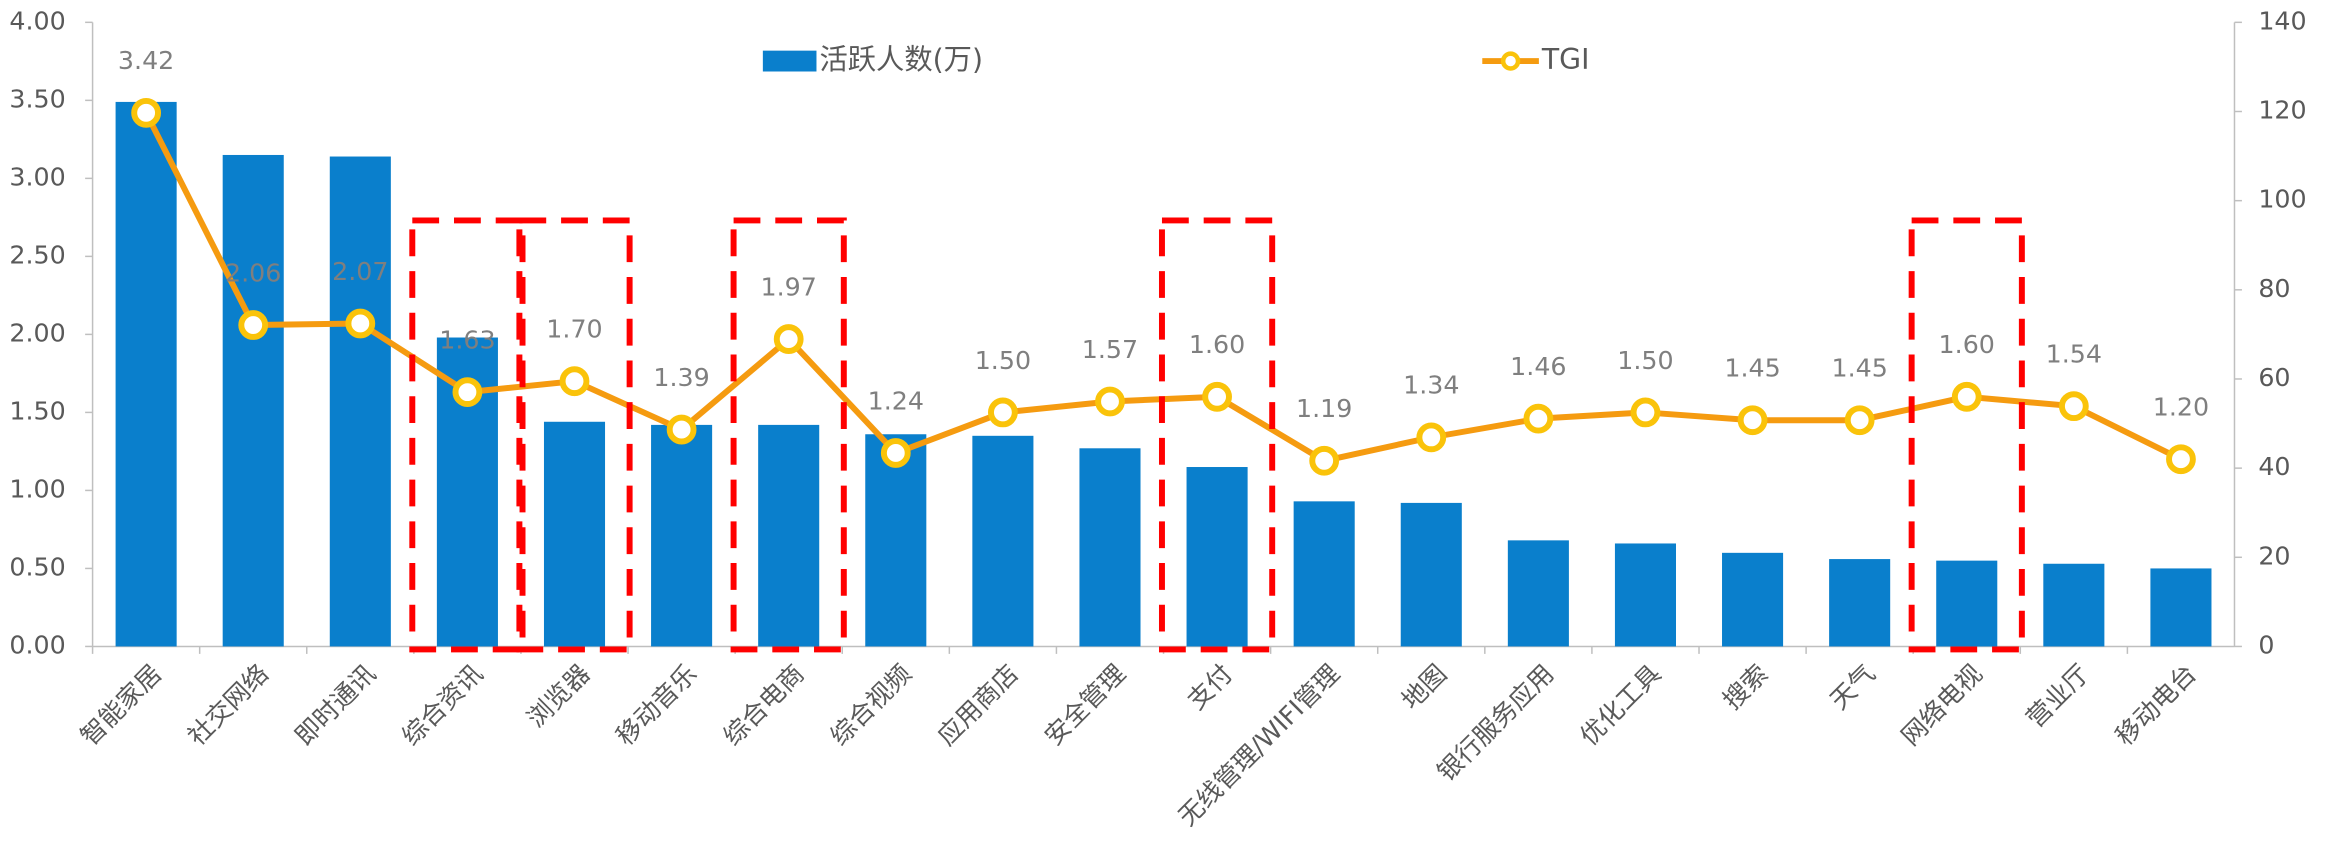 Image resolution: width=2336 pixels, height=856 pixels. What do you see at coordinates (1620, 704) in the screenshot?
I see `x-tick-label: 优化工具` at bounding box center [1620, 704].